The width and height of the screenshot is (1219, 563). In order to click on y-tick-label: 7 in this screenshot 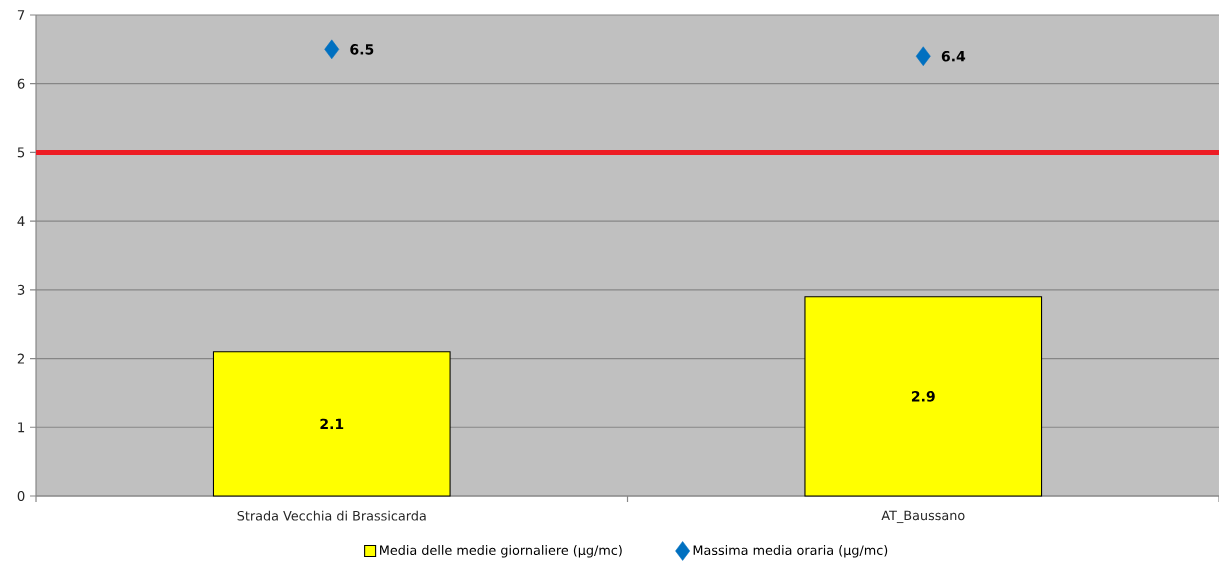, I will do `click(21, 15)`.